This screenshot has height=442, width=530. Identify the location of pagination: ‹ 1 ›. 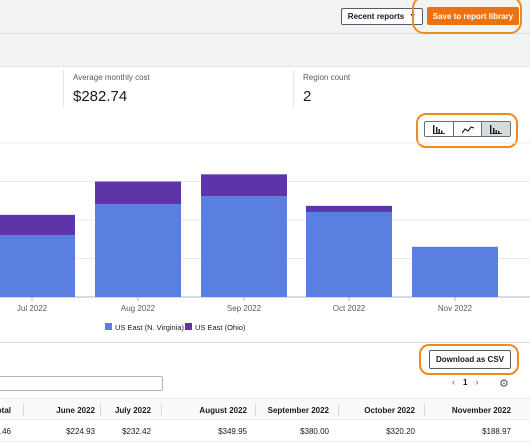
(465, 382).